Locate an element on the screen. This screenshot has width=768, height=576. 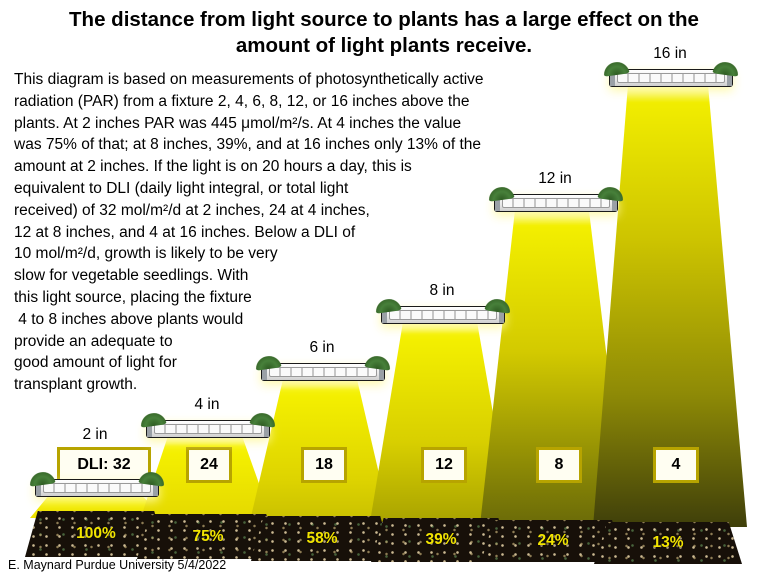
title-line-2: amount of light plants receive. is located at coordinates (384, 45).